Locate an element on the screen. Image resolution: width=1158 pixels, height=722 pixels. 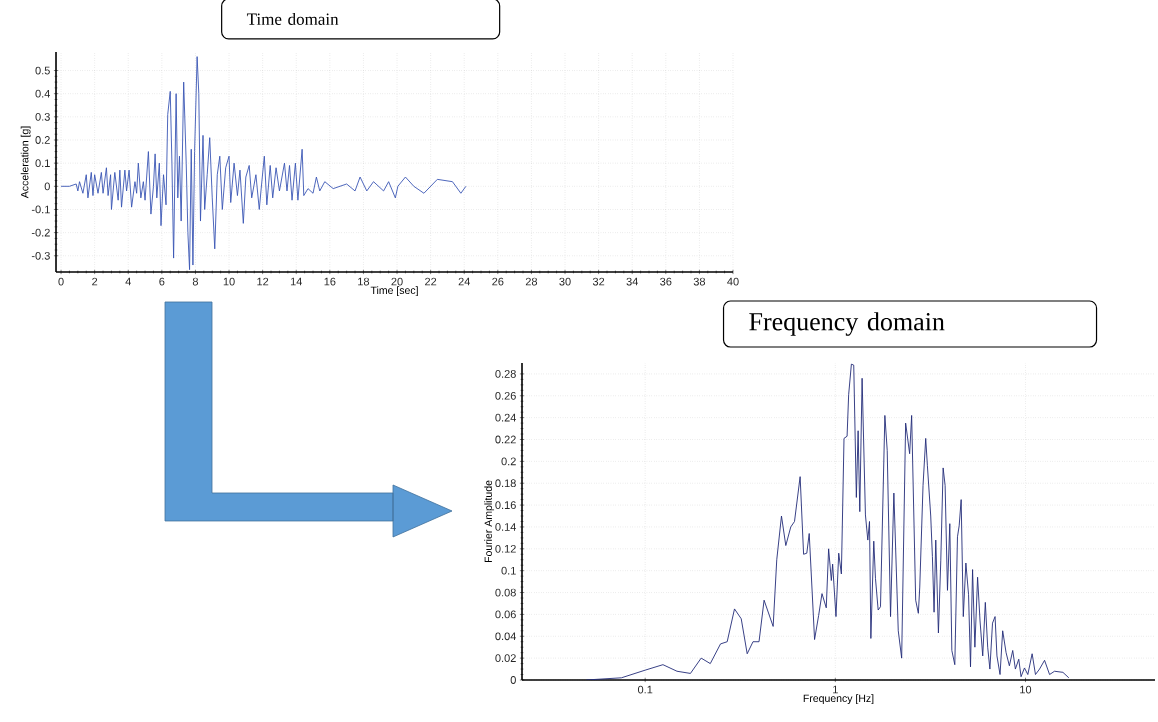
y-tick-label: 0.04 is located at coordinates (506, 636).